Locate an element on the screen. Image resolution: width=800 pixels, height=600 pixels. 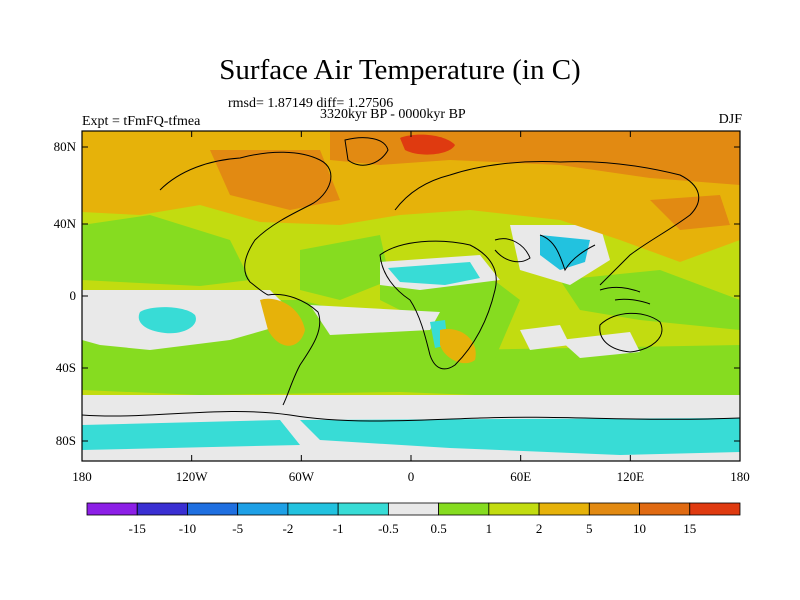
season-label: DJF is located at coordinates (730, 119).